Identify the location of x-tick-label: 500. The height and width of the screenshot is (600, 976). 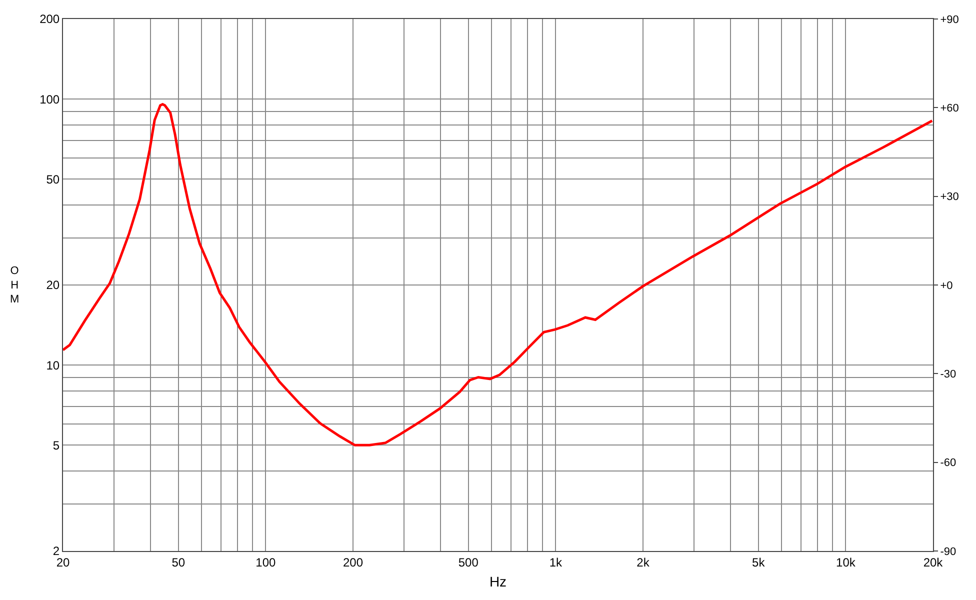
(468, 562).